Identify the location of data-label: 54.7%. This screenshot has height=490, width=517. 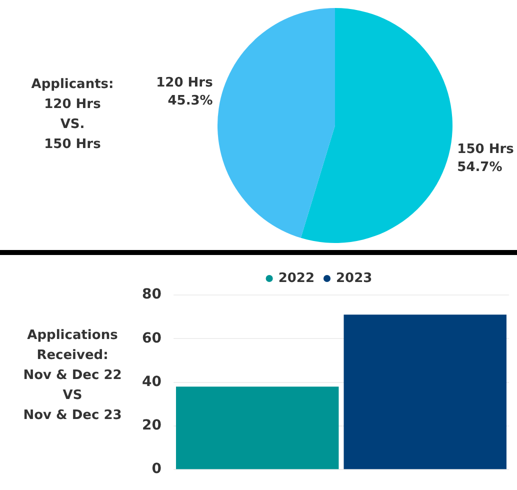
(479, 168).